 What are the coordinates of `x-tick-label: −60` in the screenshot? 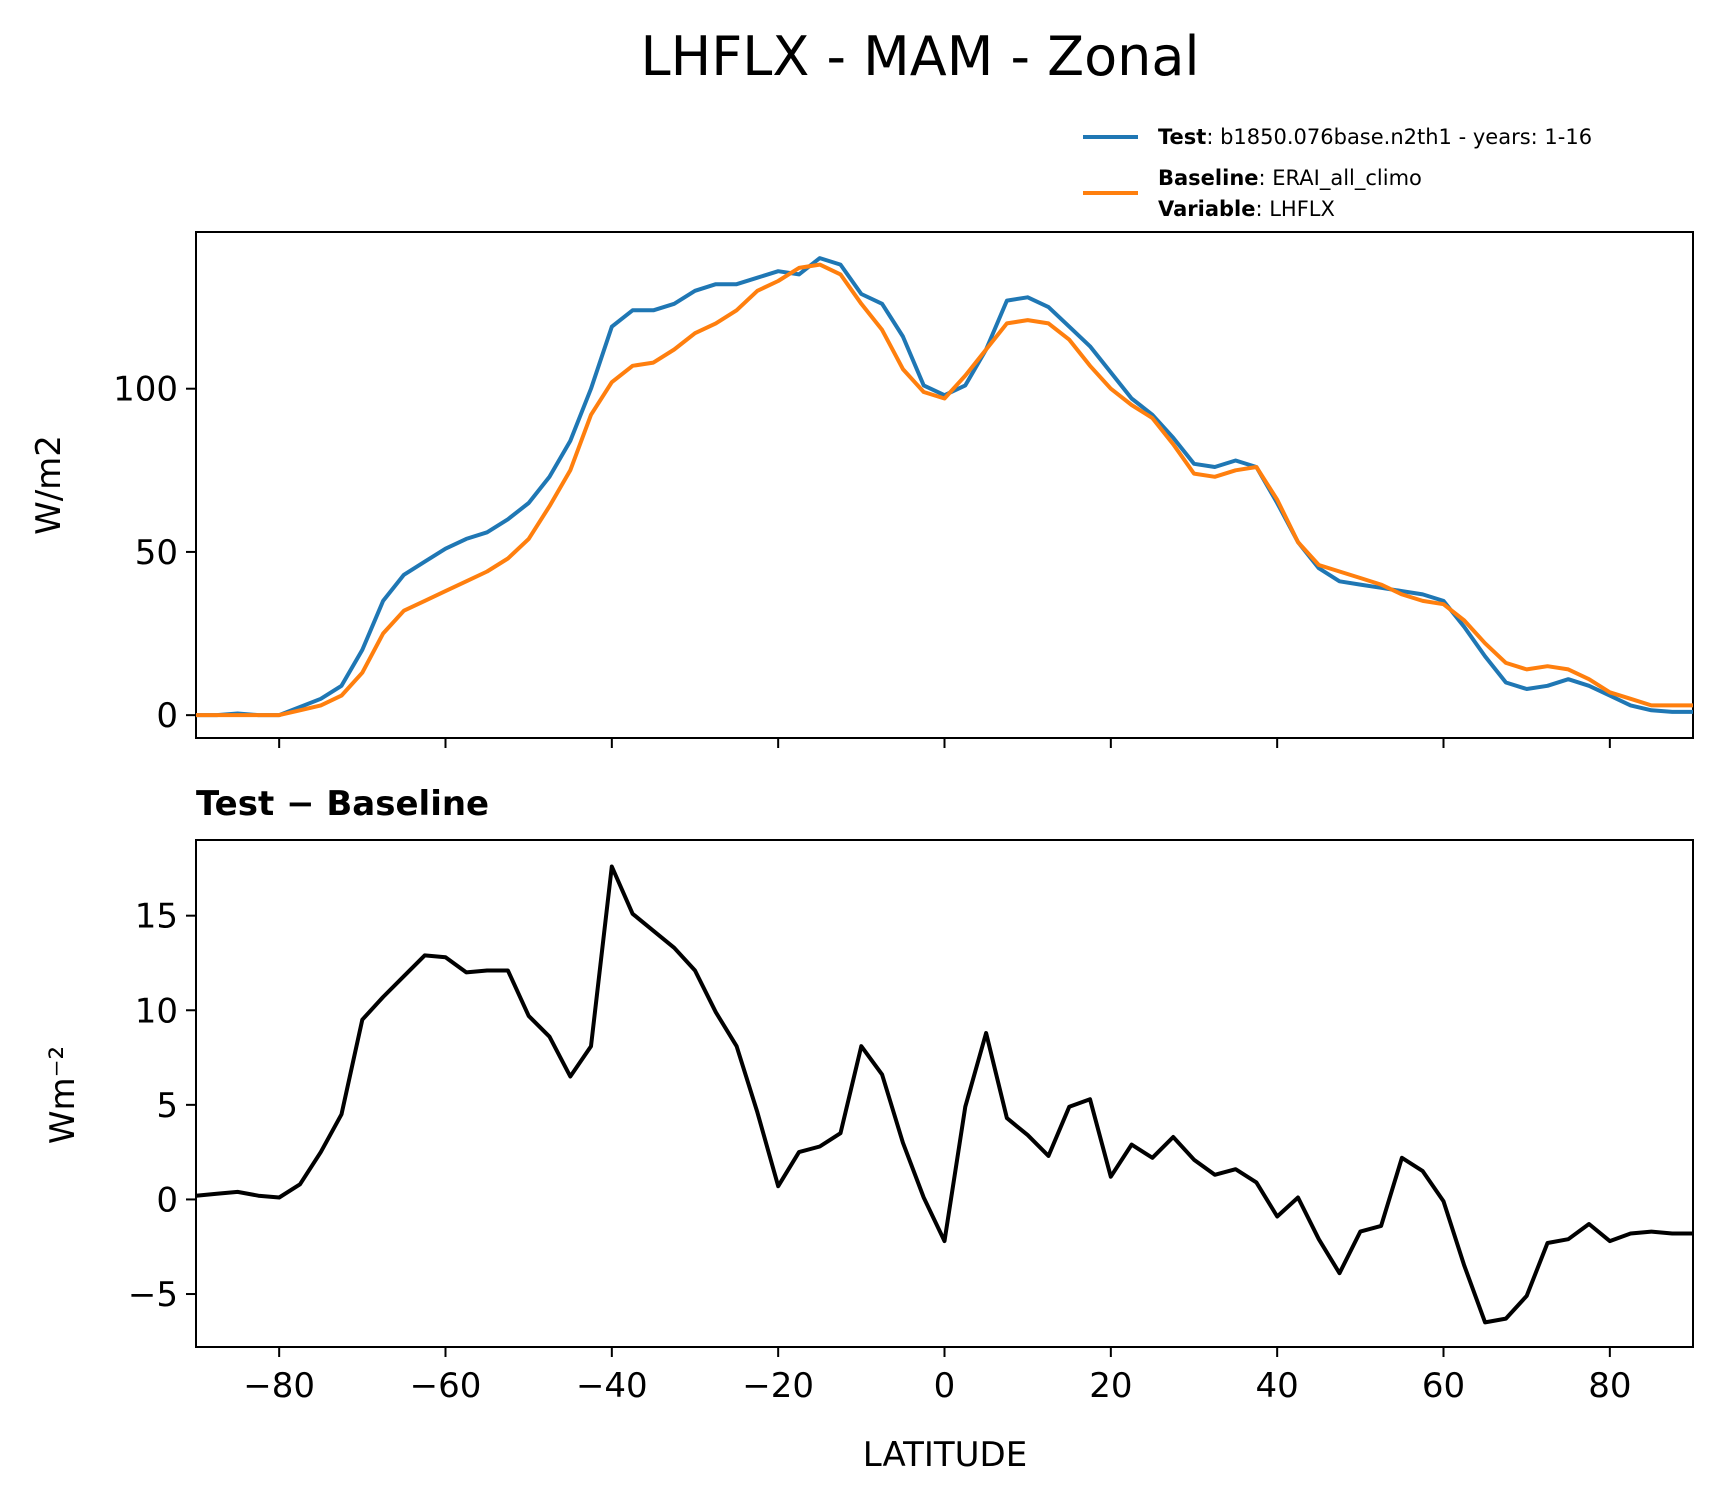 It's located at (446, 1386).